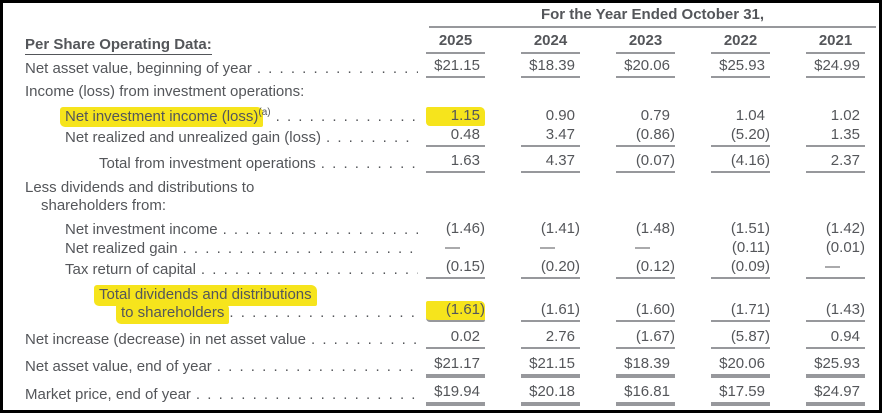 The height and width of the screenshot is (413, 882). I want to click on value-2021: $25.93, so click(835, 366).